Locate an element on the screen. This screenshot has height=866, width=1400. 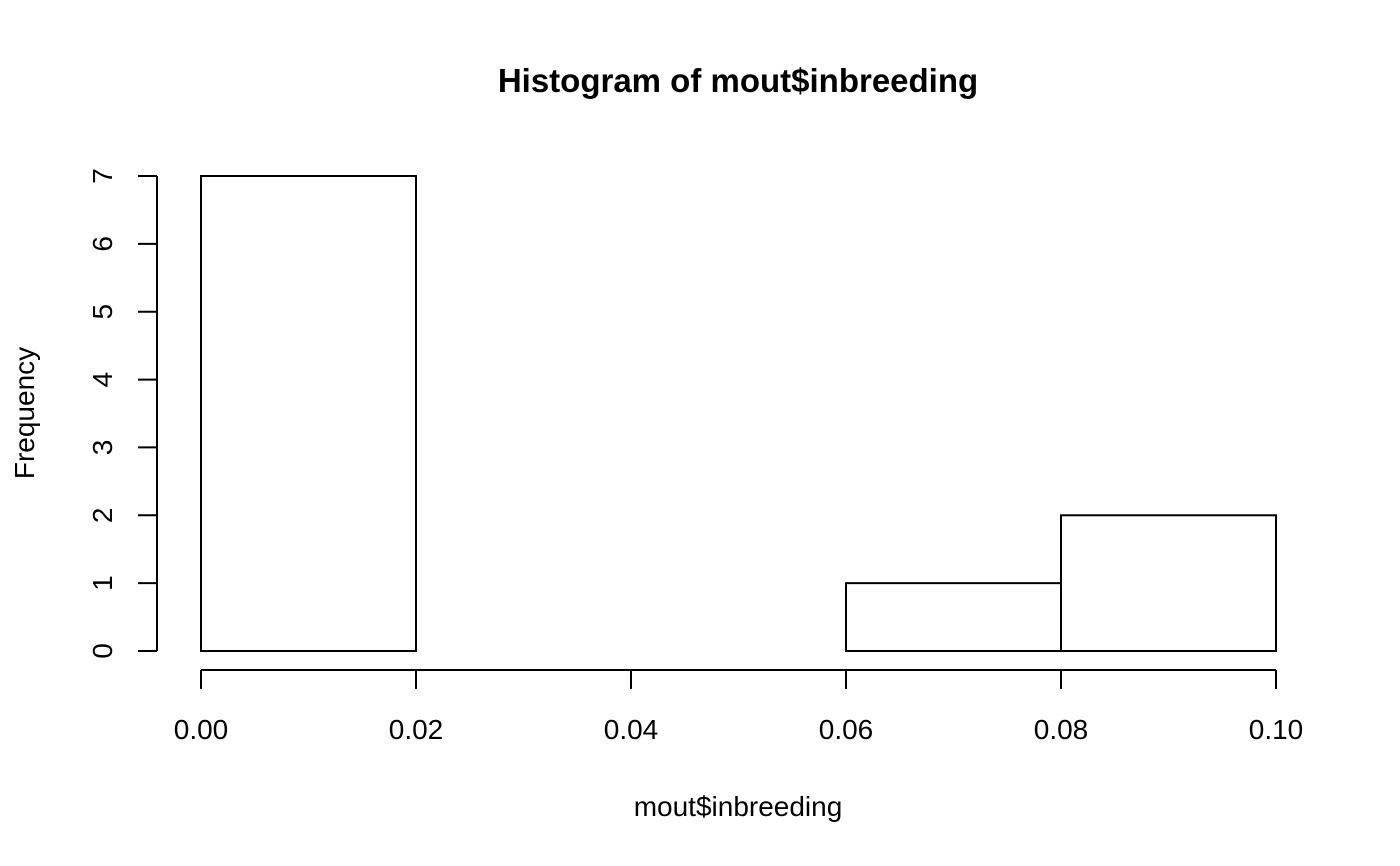
y-tick-label-6: 6 is located at coordinates (102, 244).